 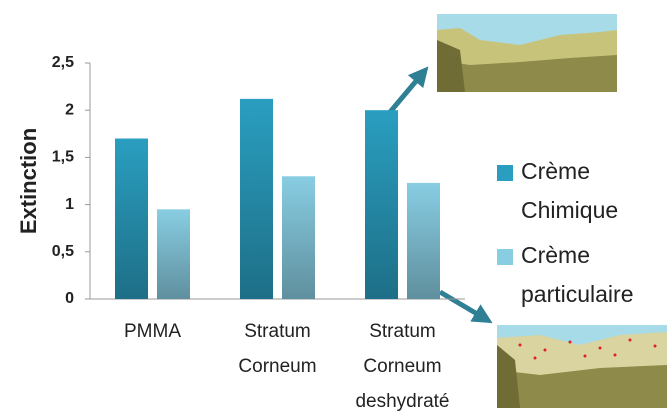 I want to click on arrow, so click(x=465, y=306).